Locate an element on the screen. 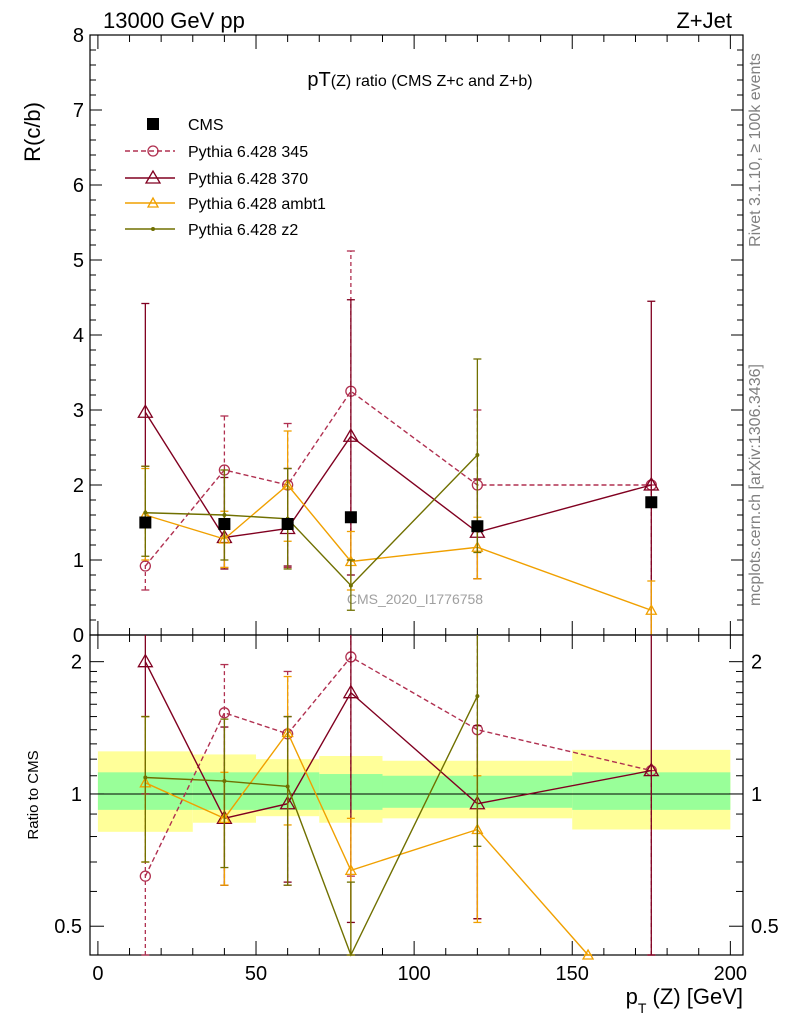  ratio-pythia-6-428-345-line is located at coordinates (398, 766).